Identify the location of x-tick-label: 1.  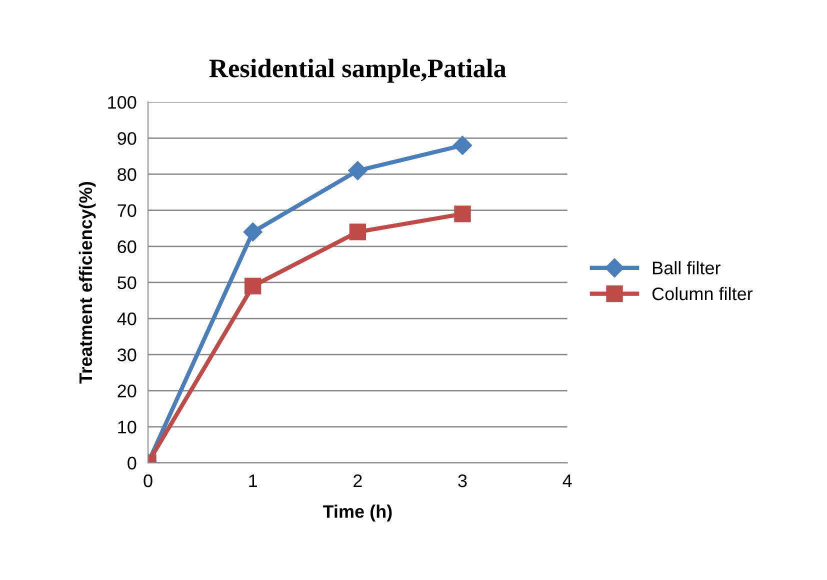
(253, 481).